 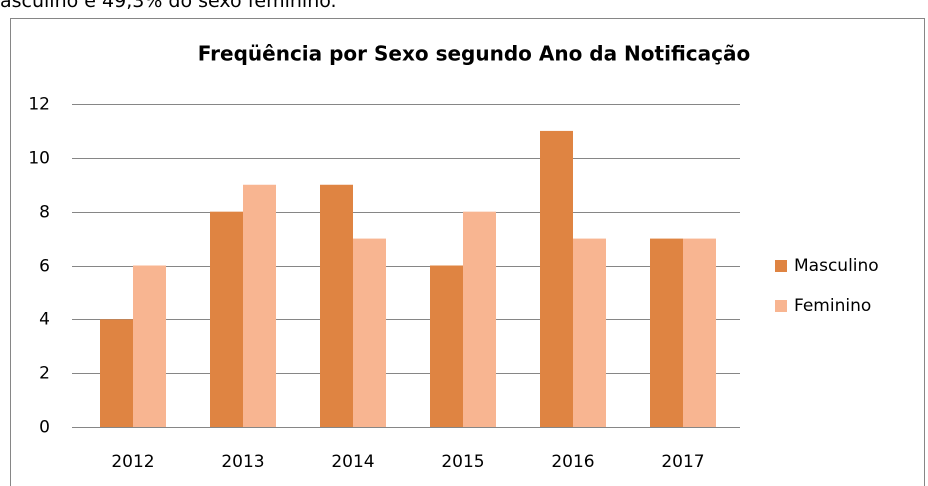 I want to click on caption-text: asculino e 49,3% do sexo feminino., so click(x=168, y=6).